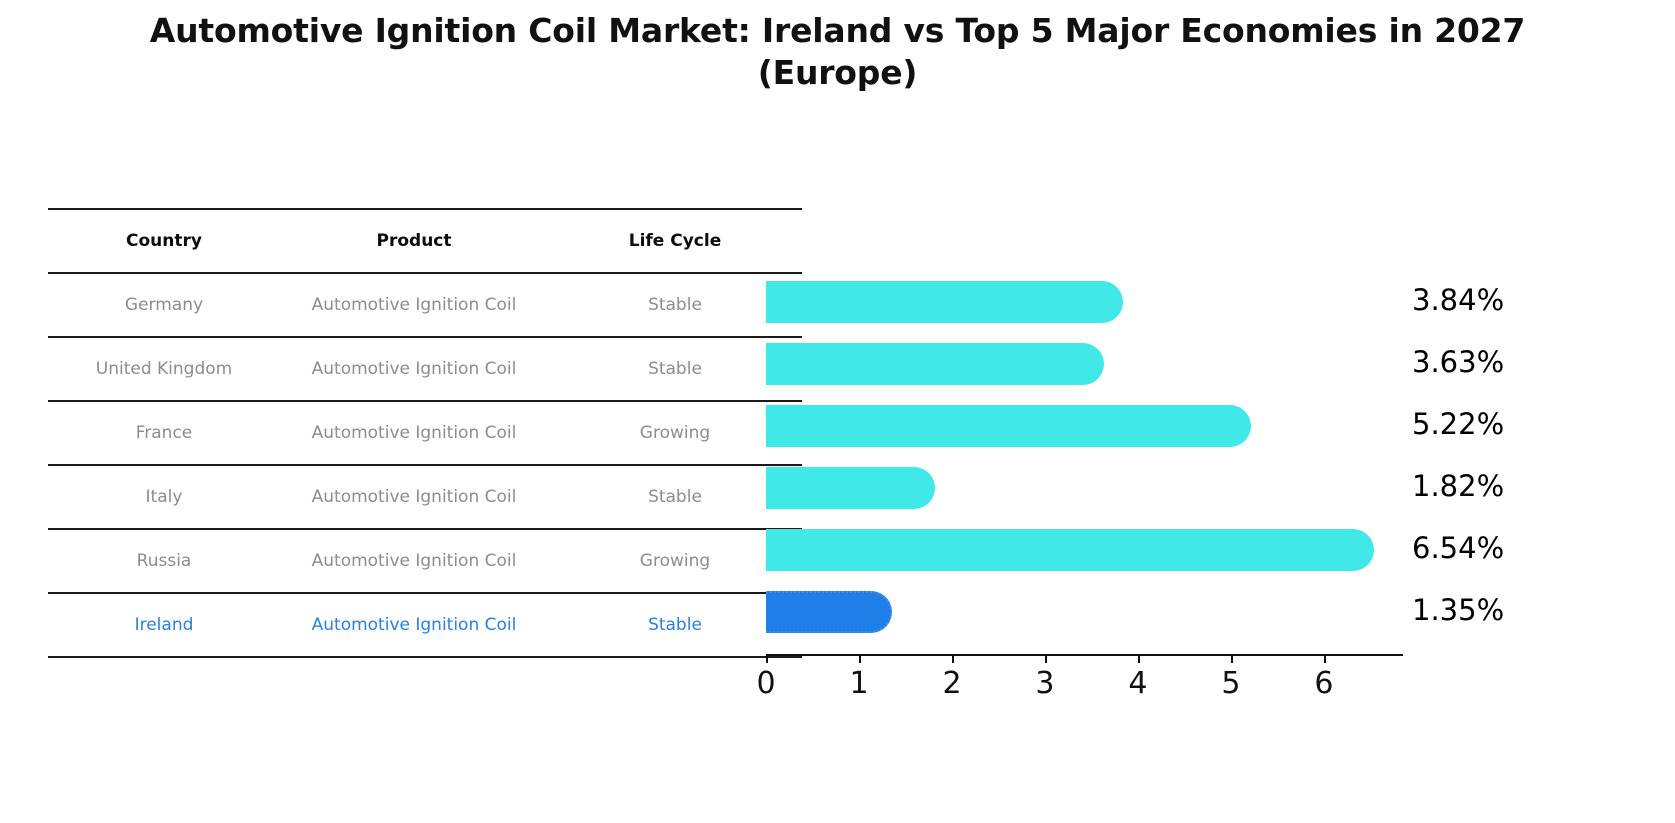 This screenshot has height=823, width=1675. What do you see at coordinates (164, 305) in the screenshot?
I see `cell-country: Germany` at bounding box center [164, 305].